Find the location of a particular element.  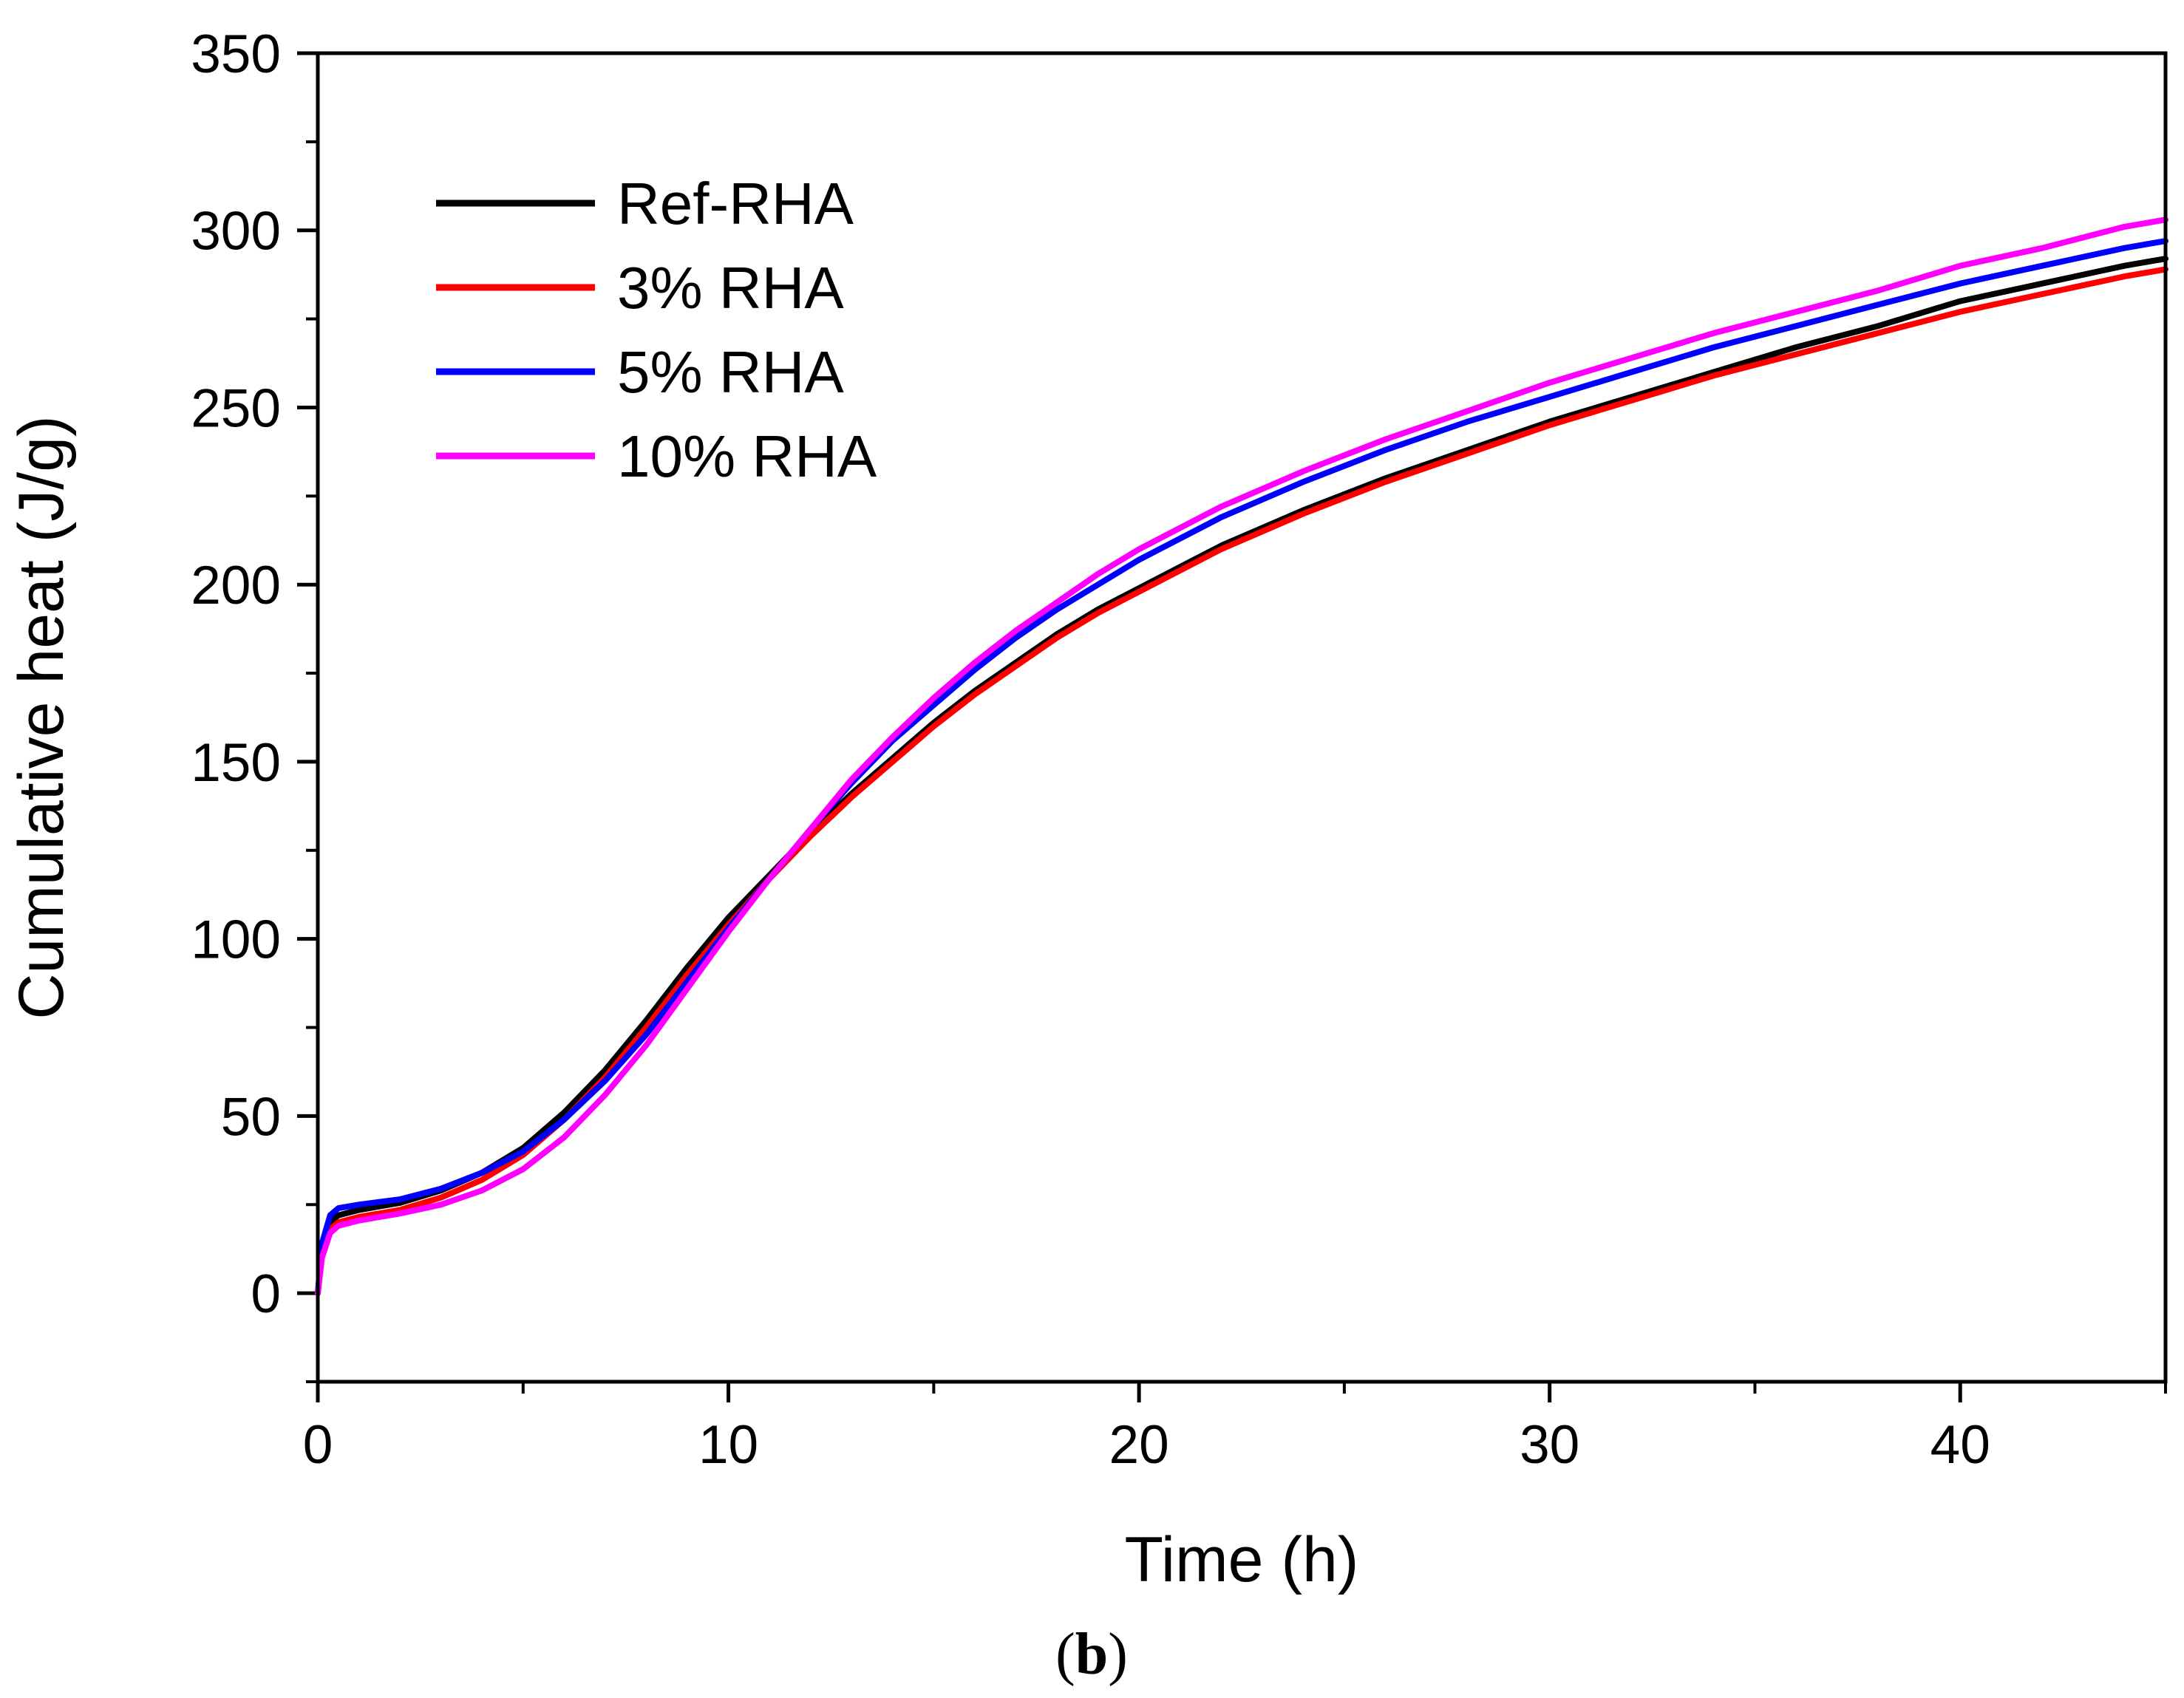

panel-label-open: ( is located at coordinates (1065, 1655).